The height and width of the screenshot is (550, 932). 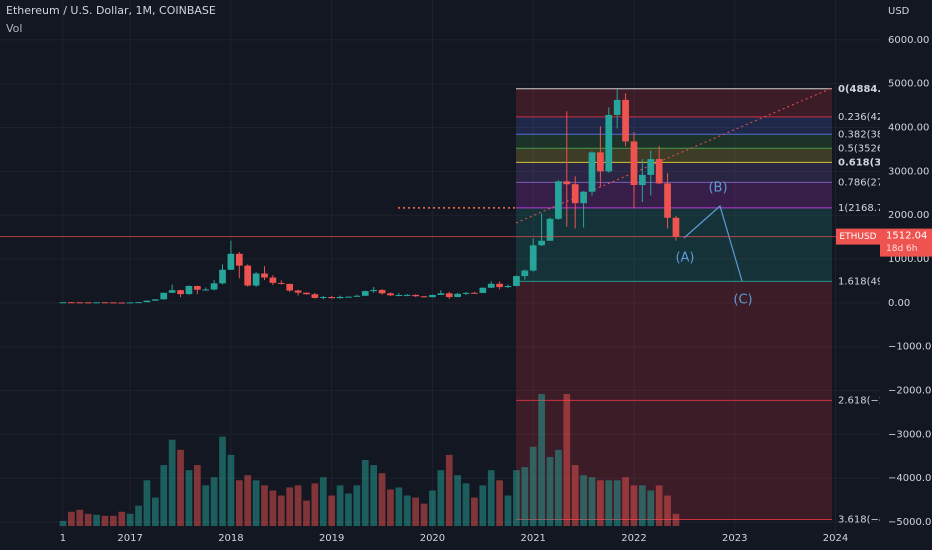 What do you see at coordinates (14, 28) in the screenshot?
I see `volume-label: Vol` at bounding box center [14, 28].